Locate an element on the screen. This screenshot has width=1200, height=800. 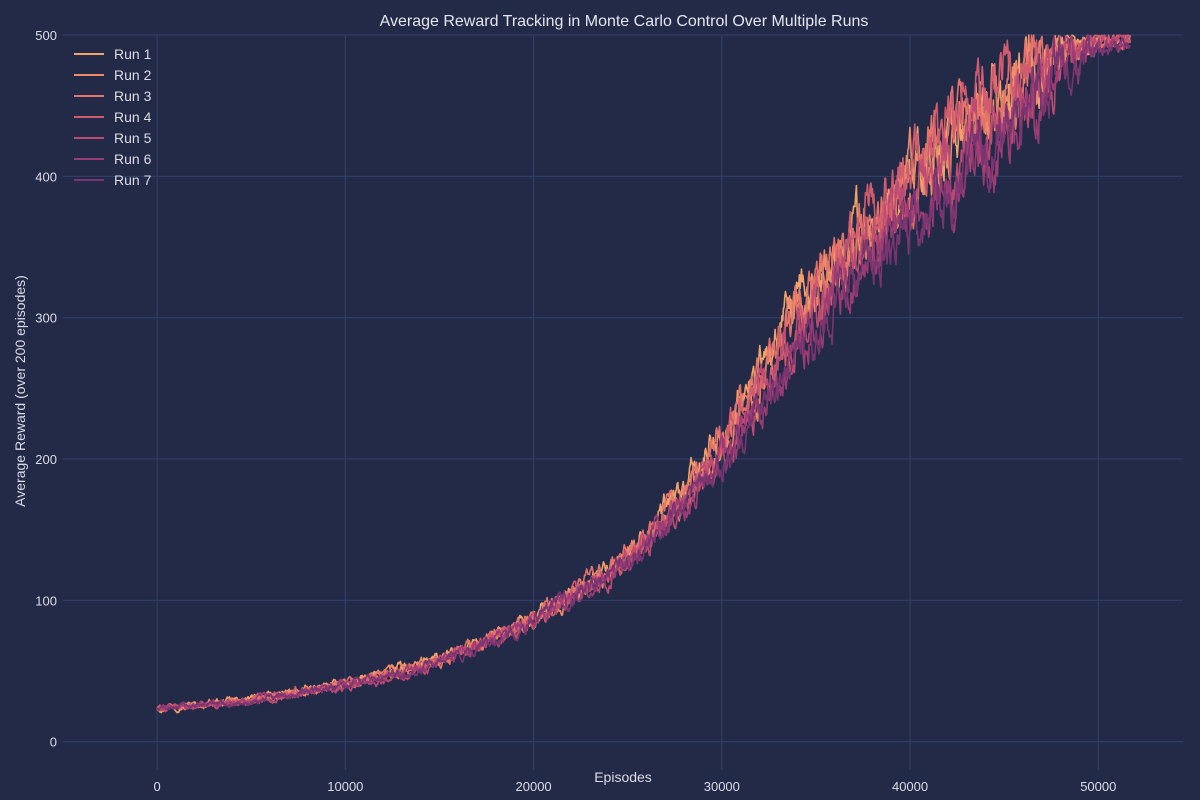
x-tick-label: 40000 is located at coordinates (910, 786).